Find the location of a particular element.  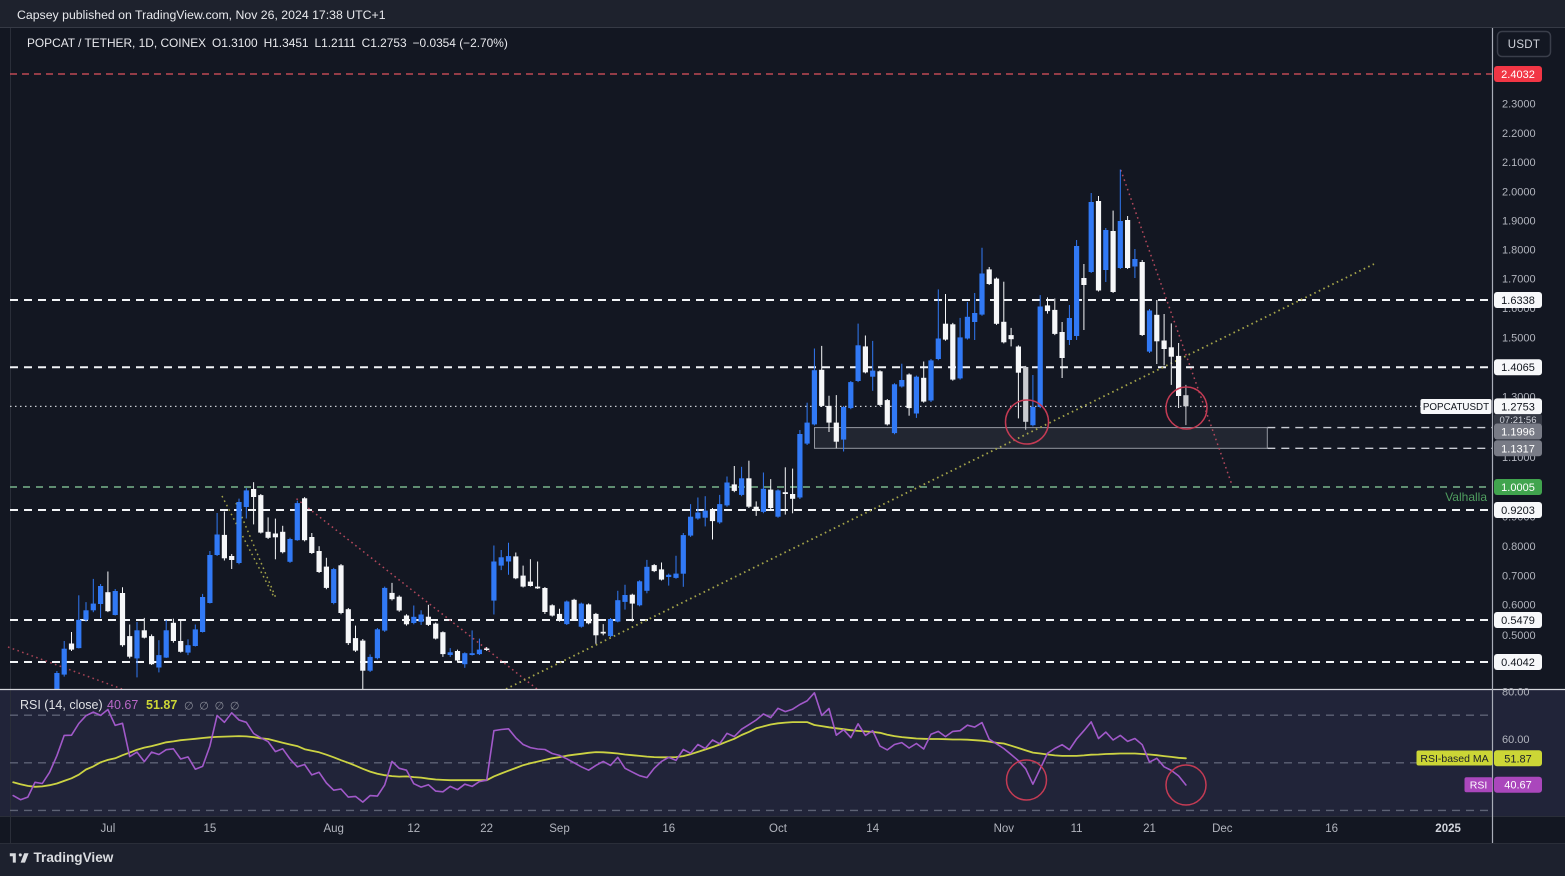

svg-text: 12 is located at coordinates (413, 829).